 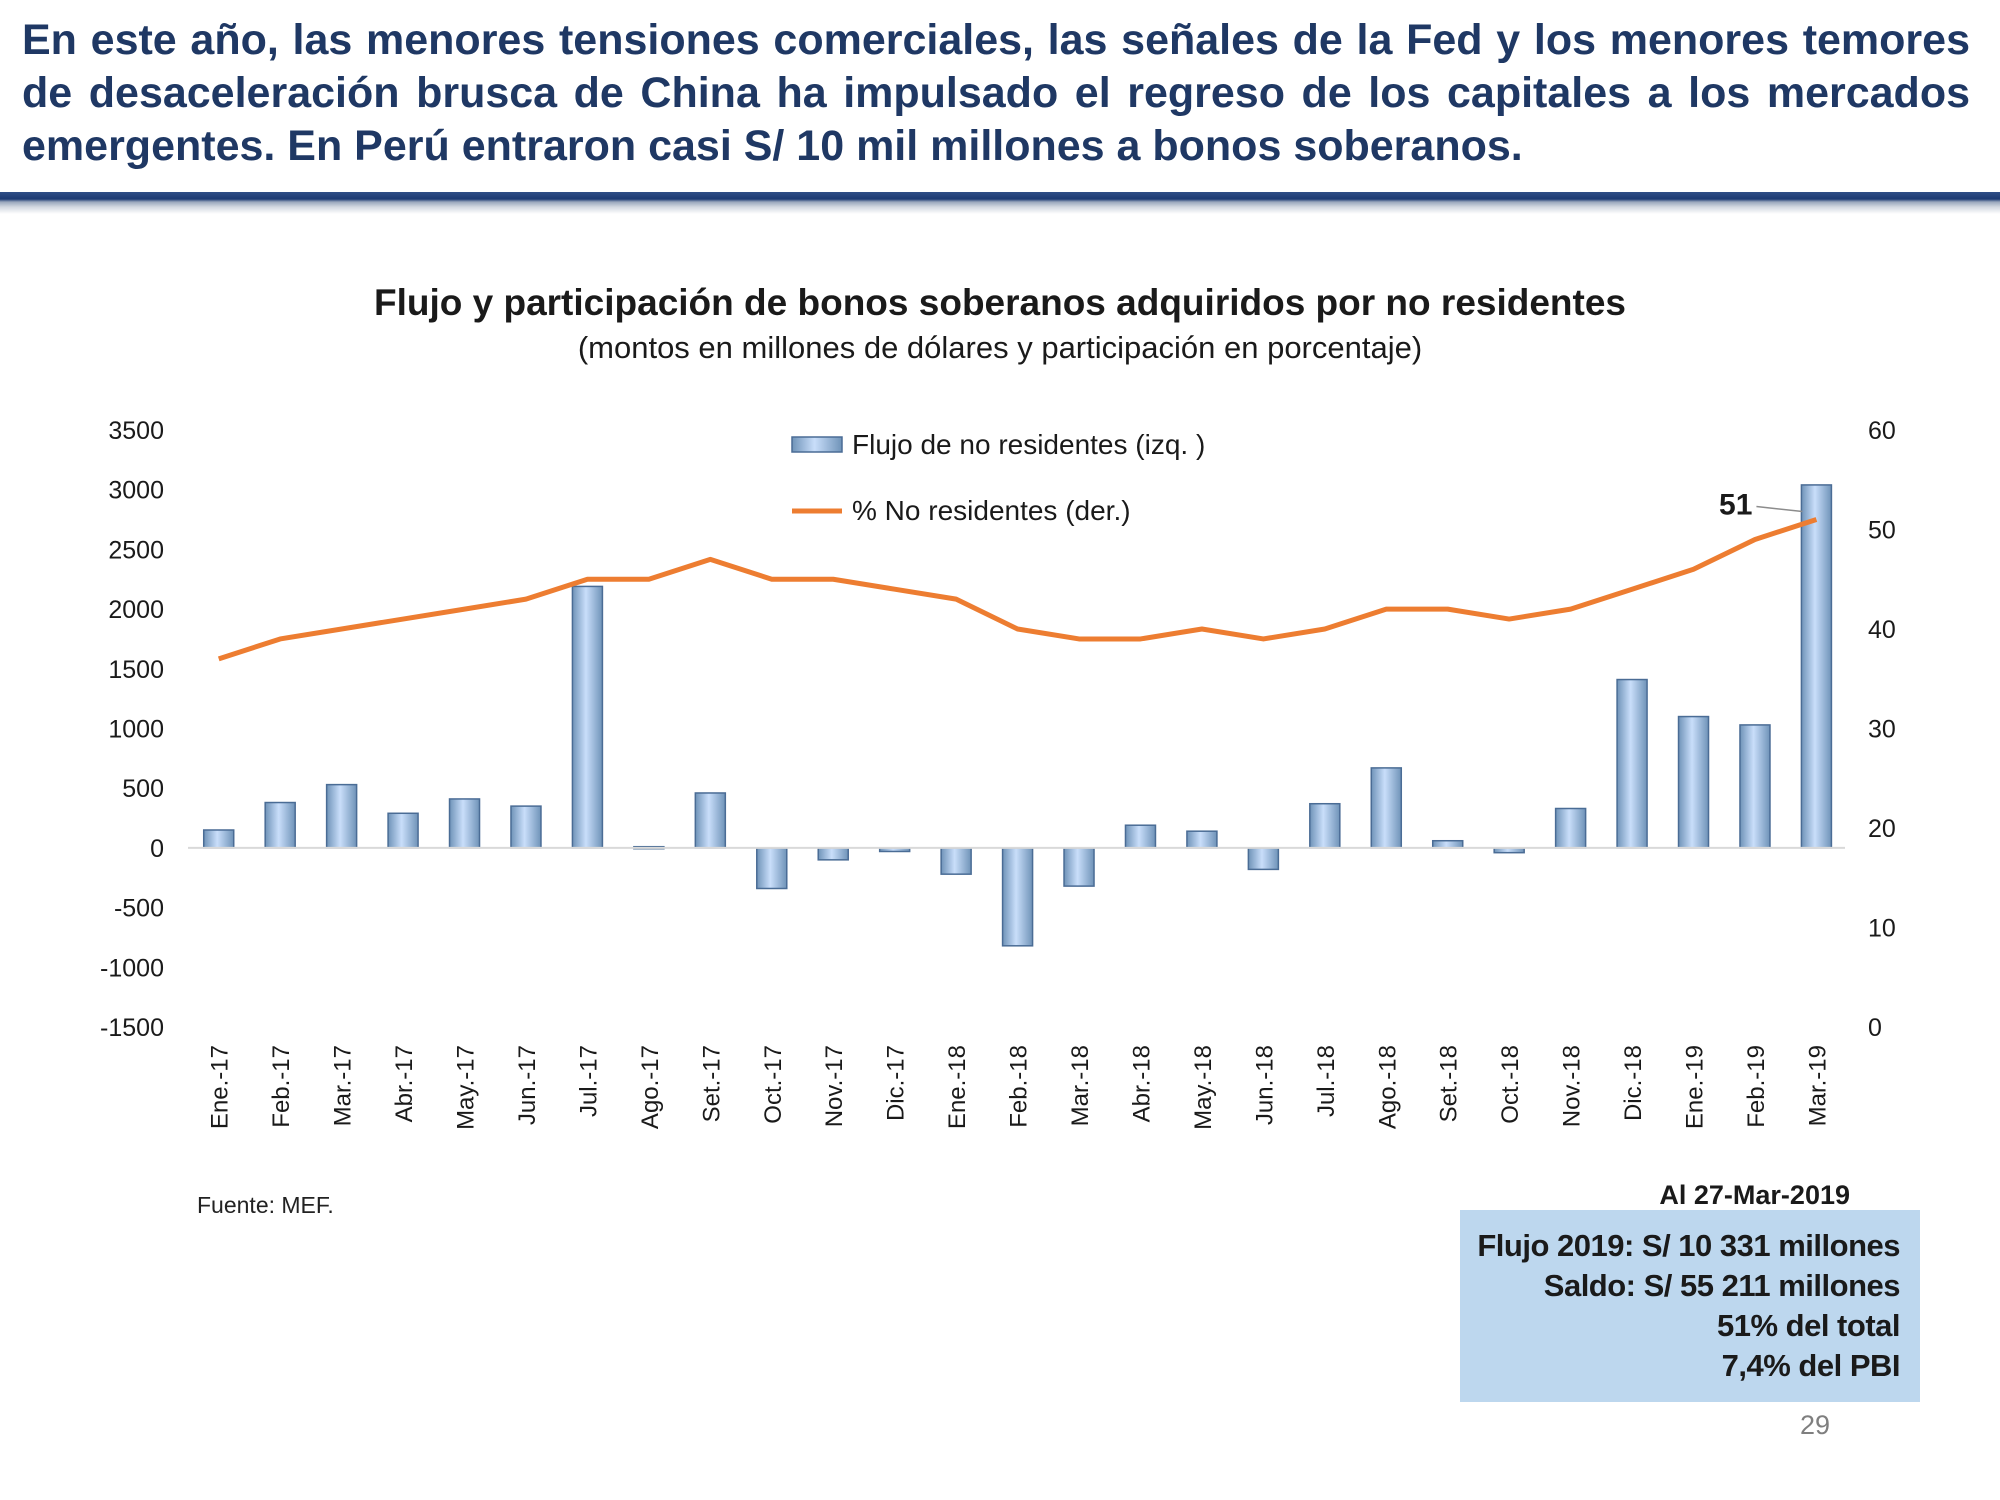 What do you see at coordinates (157, 849) in the screenshot?
I see `y-left-tick-label: 0` at bounding box center [157, 849].